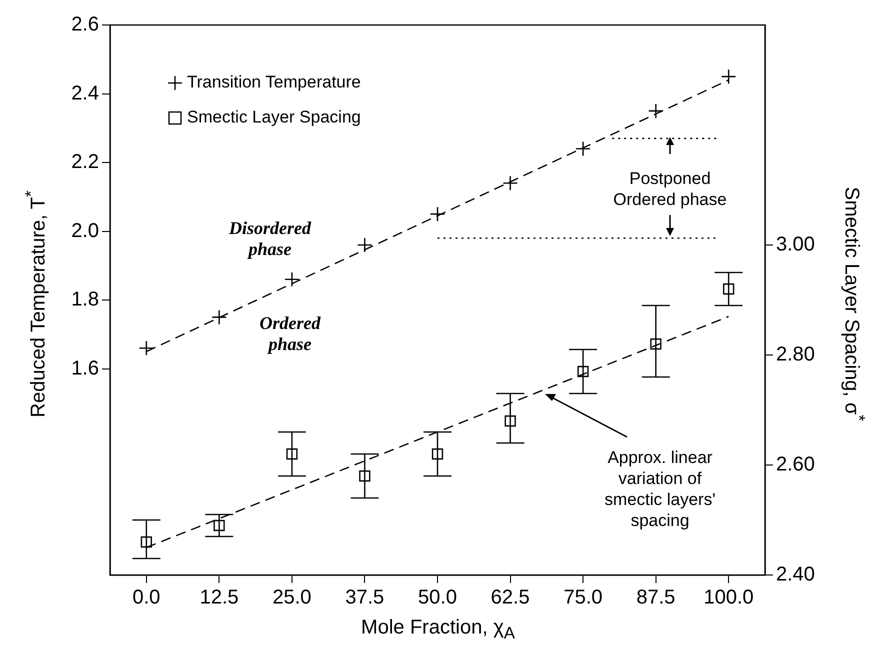 This screenshot has width=884, height=645. Describe the element at coordinates (274, 82) in the screenshot. I see `legend-label: Transition Temperature` at that location.